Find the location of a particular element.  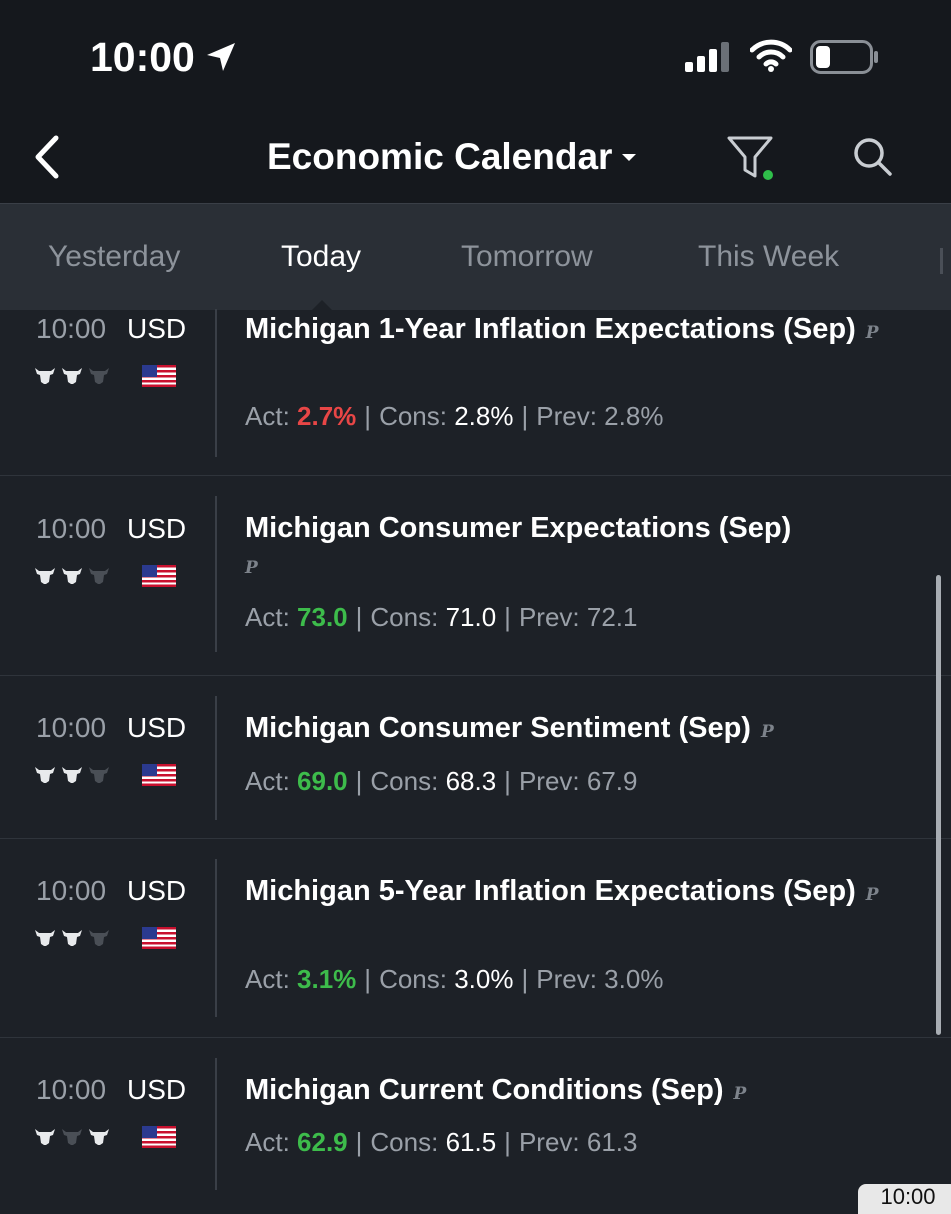

consensus-value: 71.0 is located at coordinates (471, 617).